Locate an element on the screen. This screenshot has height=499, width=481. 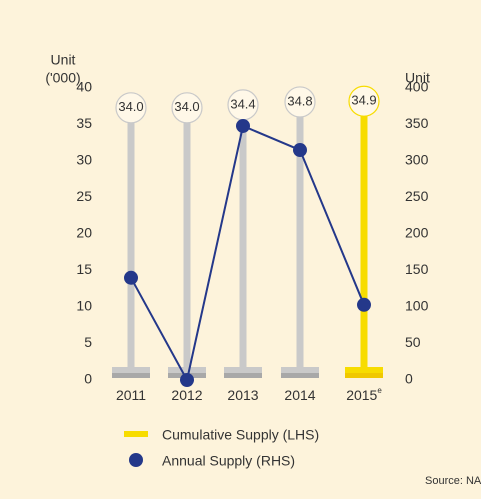
x-tick-text: 2013 is located at coordinates (242, 395).